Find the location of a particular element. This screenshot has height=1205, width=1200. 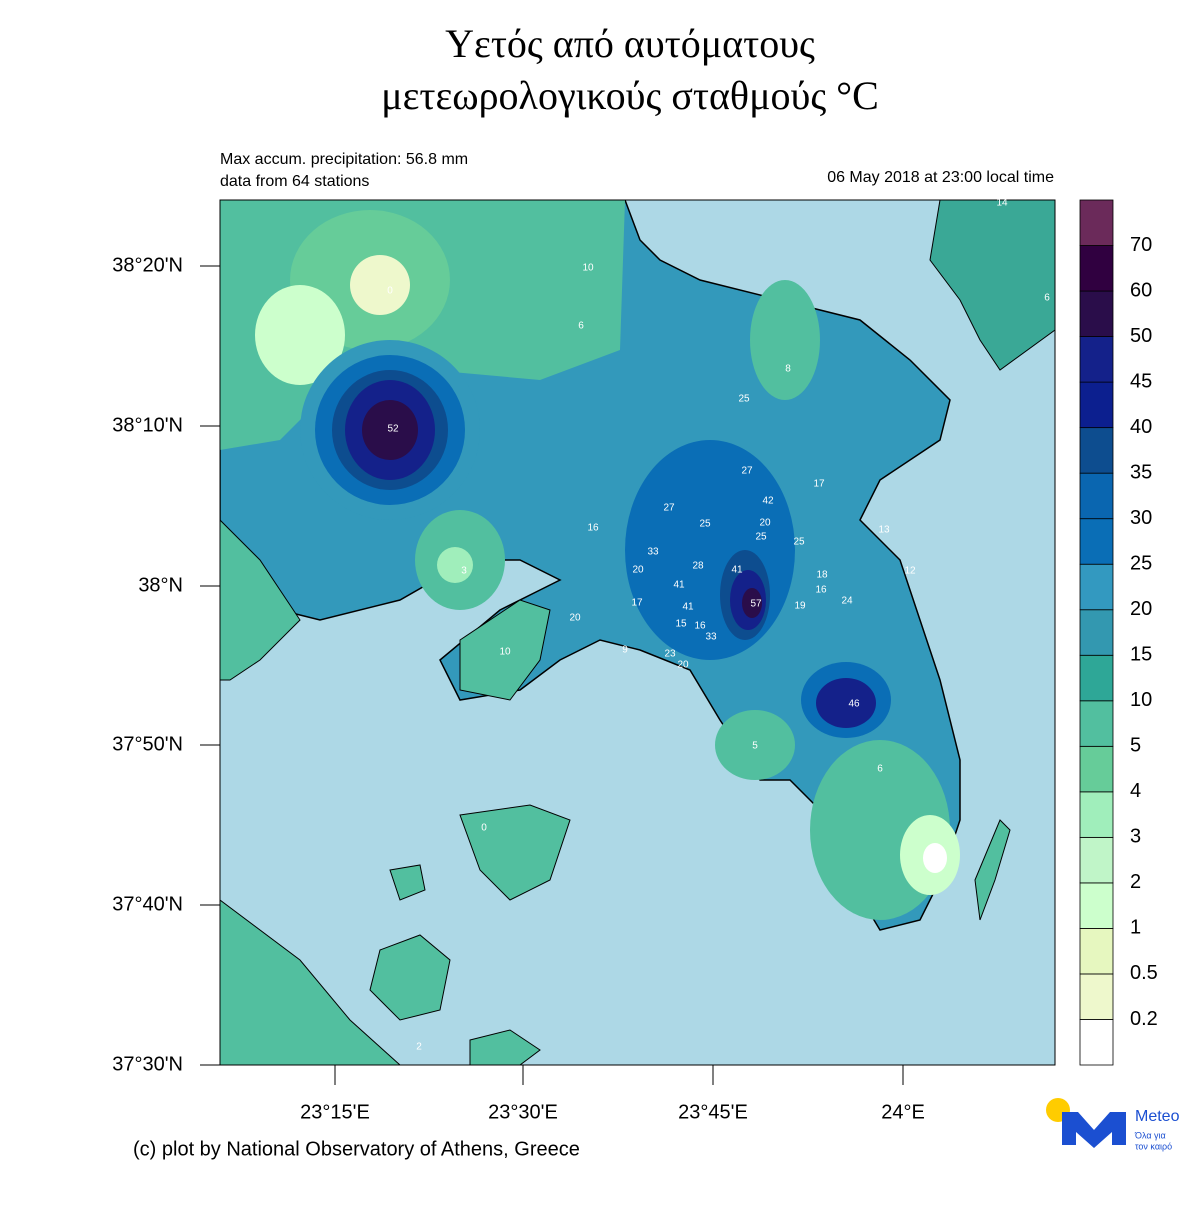

colorbar-label: 2 is located at coordinates (1135, 882).